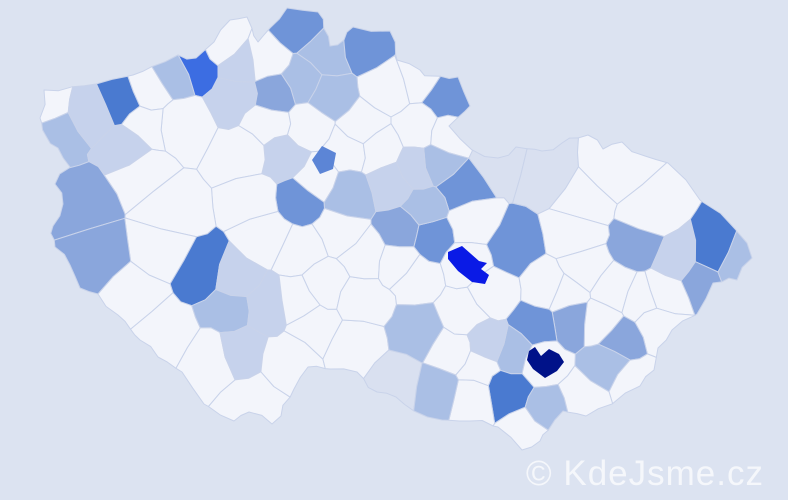 This screenshot has height=500, width=788. I want to click on district-highlight-vivid-arrow, so click(468, 265).